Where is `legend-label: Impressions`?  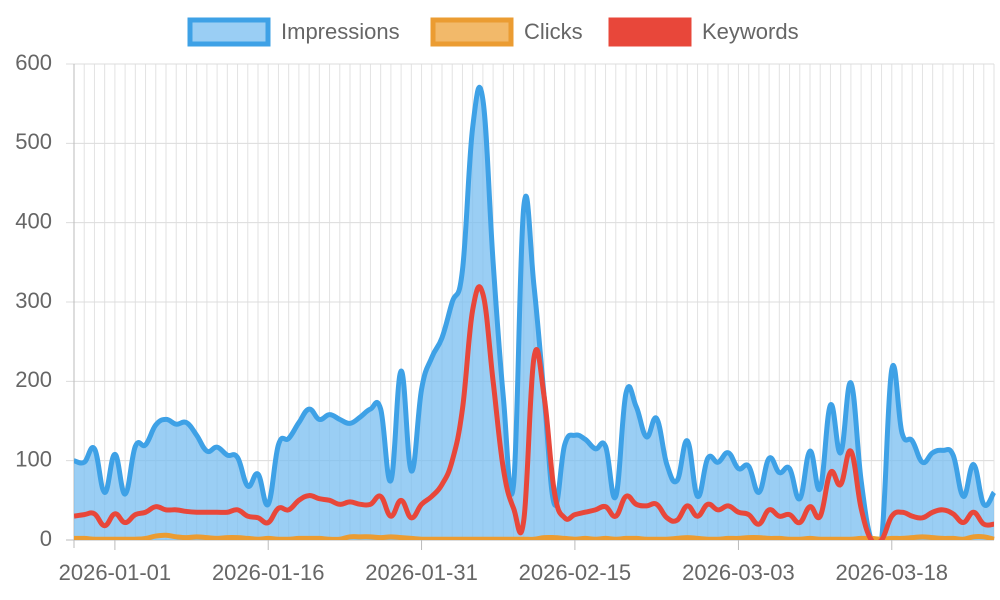 legend-label: Impressions is located at coordinates (340, 31).